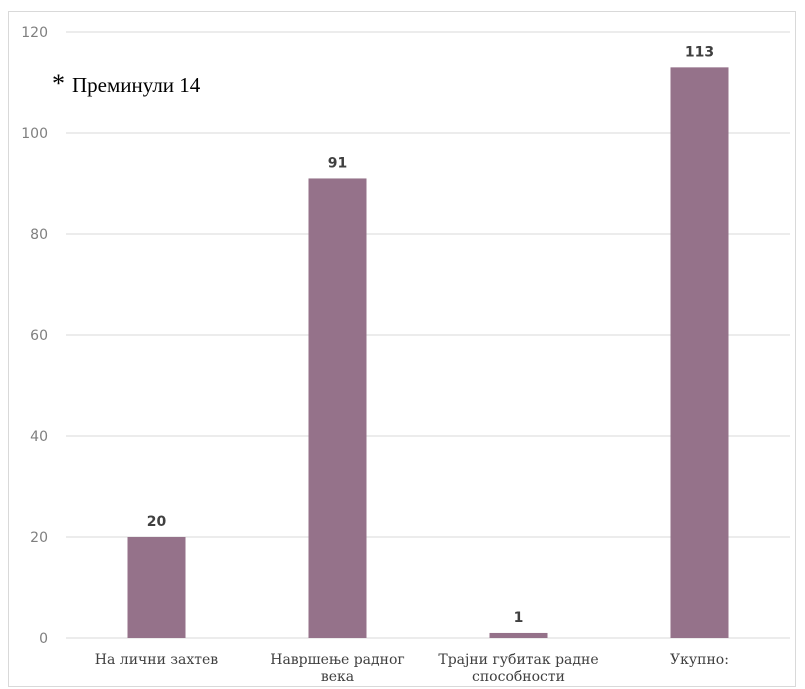  Describe the element at coordinates (518, 668) in the screenshot. I see `x-category-label: Трајни губитак радне способности` at that location.